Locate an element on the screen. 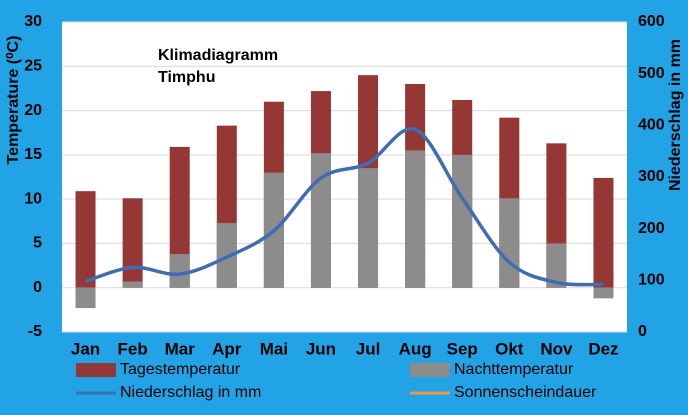 The image size is (688, 415). y-tick-label: 15 is located at coordinates (33, 154).